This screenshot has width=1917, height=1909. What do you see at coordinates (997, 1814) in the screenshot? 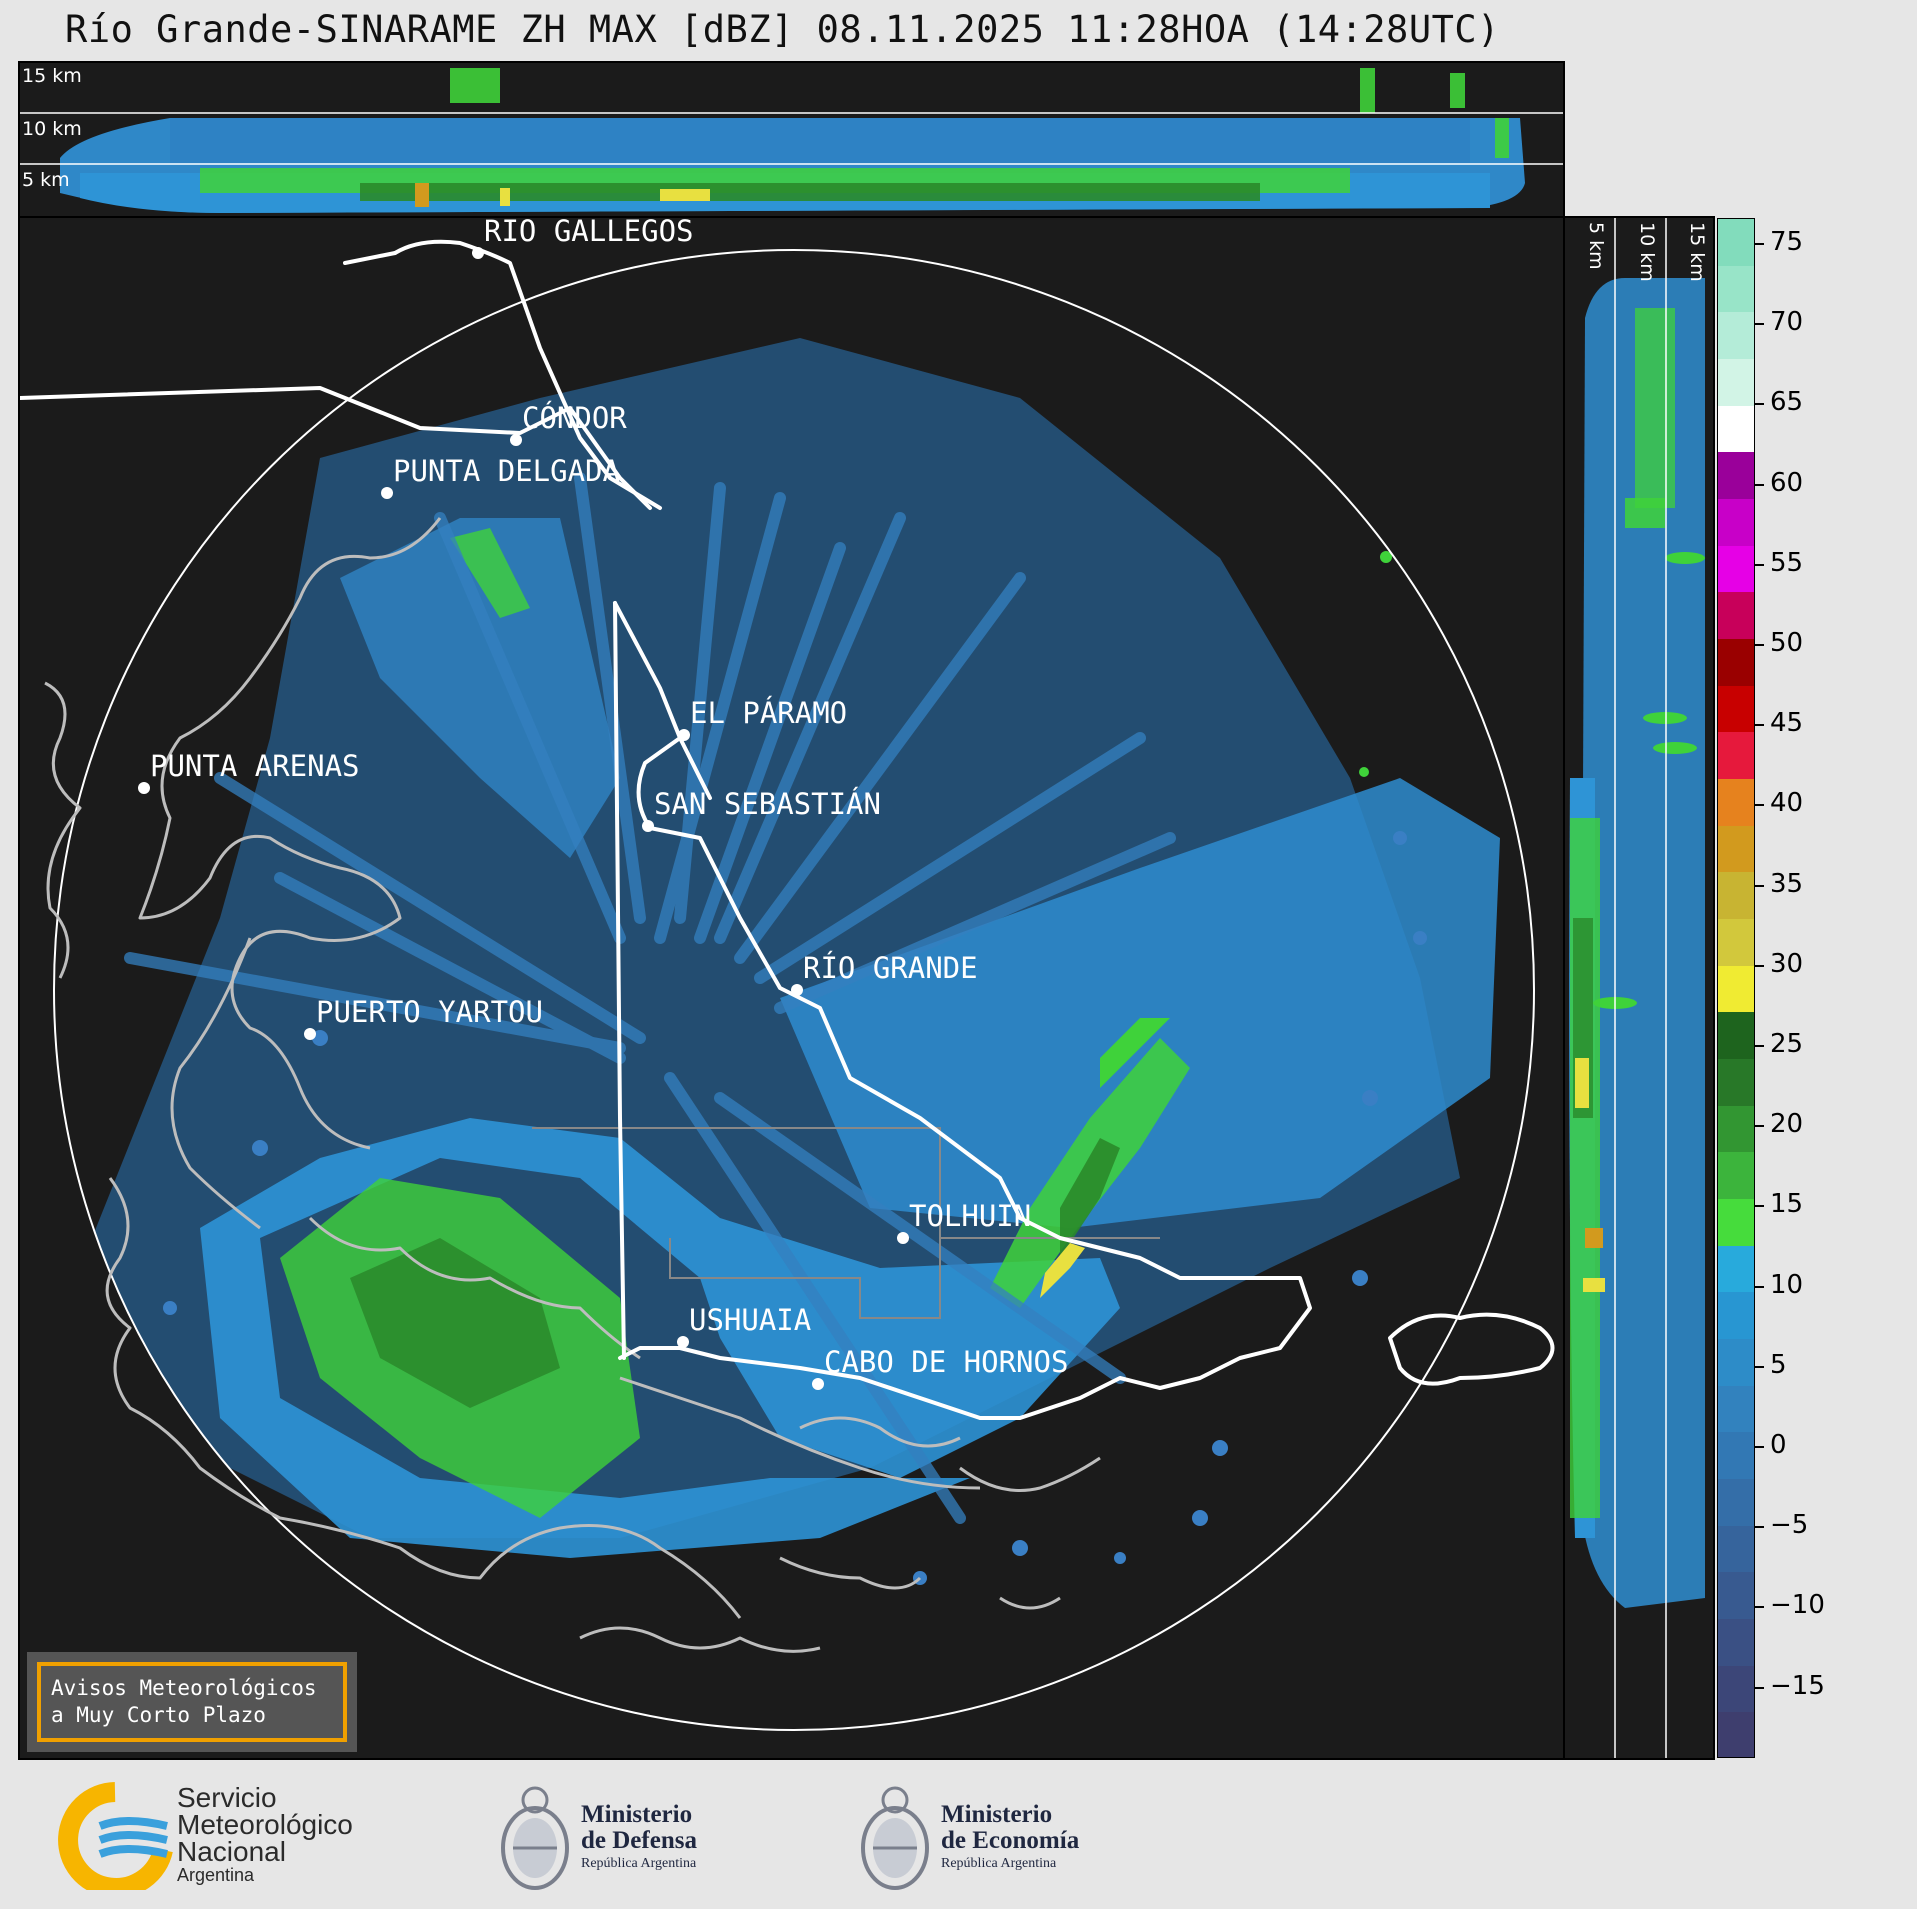
I see `economia-line-1: Ministerio` at bounding box center [997, 1814].